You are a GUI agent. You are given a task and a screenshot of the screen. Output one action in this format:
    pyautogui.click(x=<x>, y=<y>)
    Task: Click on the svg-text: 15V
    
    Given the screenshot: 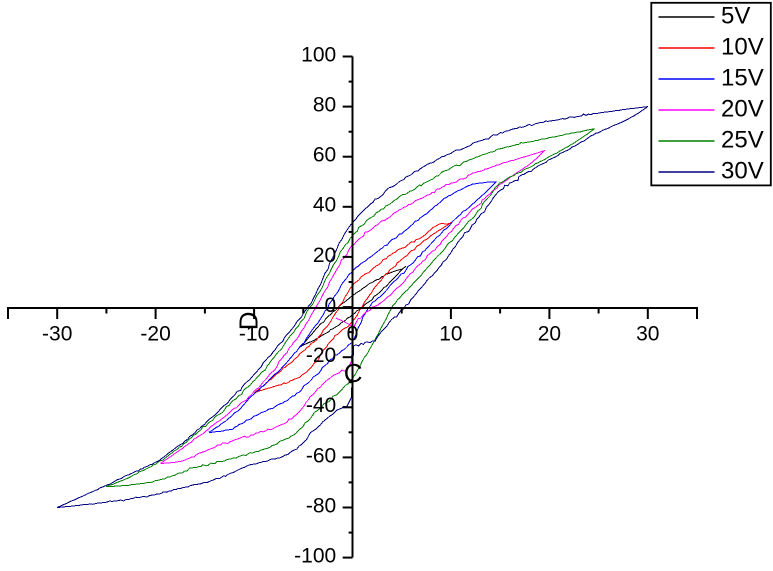 What is the action you would take?
    pyautogui.click(x=742, y=78)
    